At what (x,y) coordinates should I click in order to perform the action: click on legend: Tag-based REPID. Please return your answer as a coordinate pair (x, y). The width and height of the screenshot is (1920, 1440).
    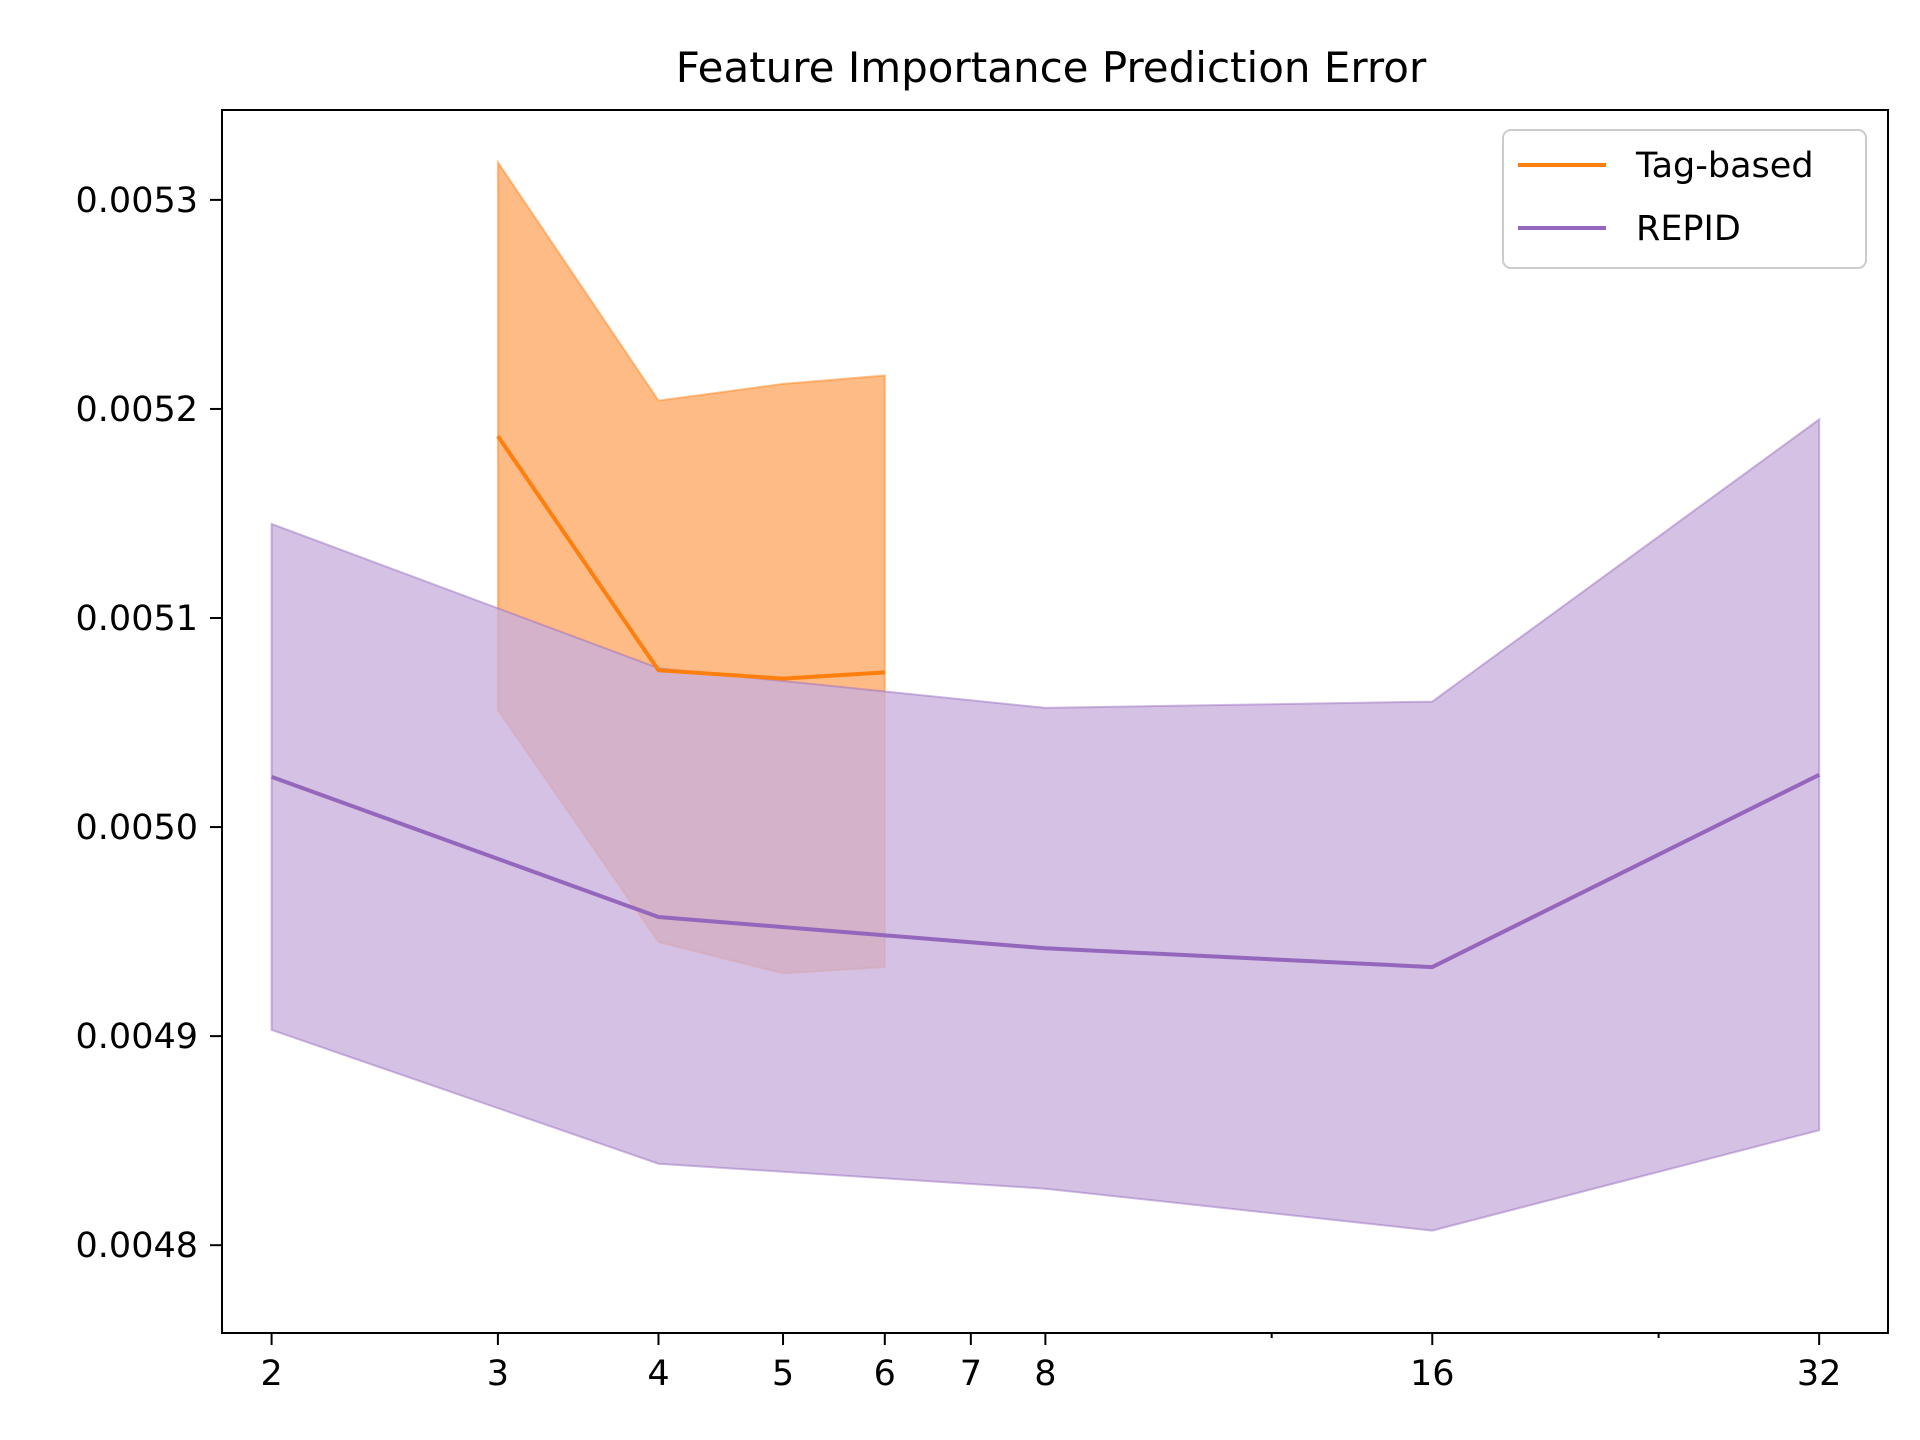
    Looking at the image, I should click on (1684, 199).